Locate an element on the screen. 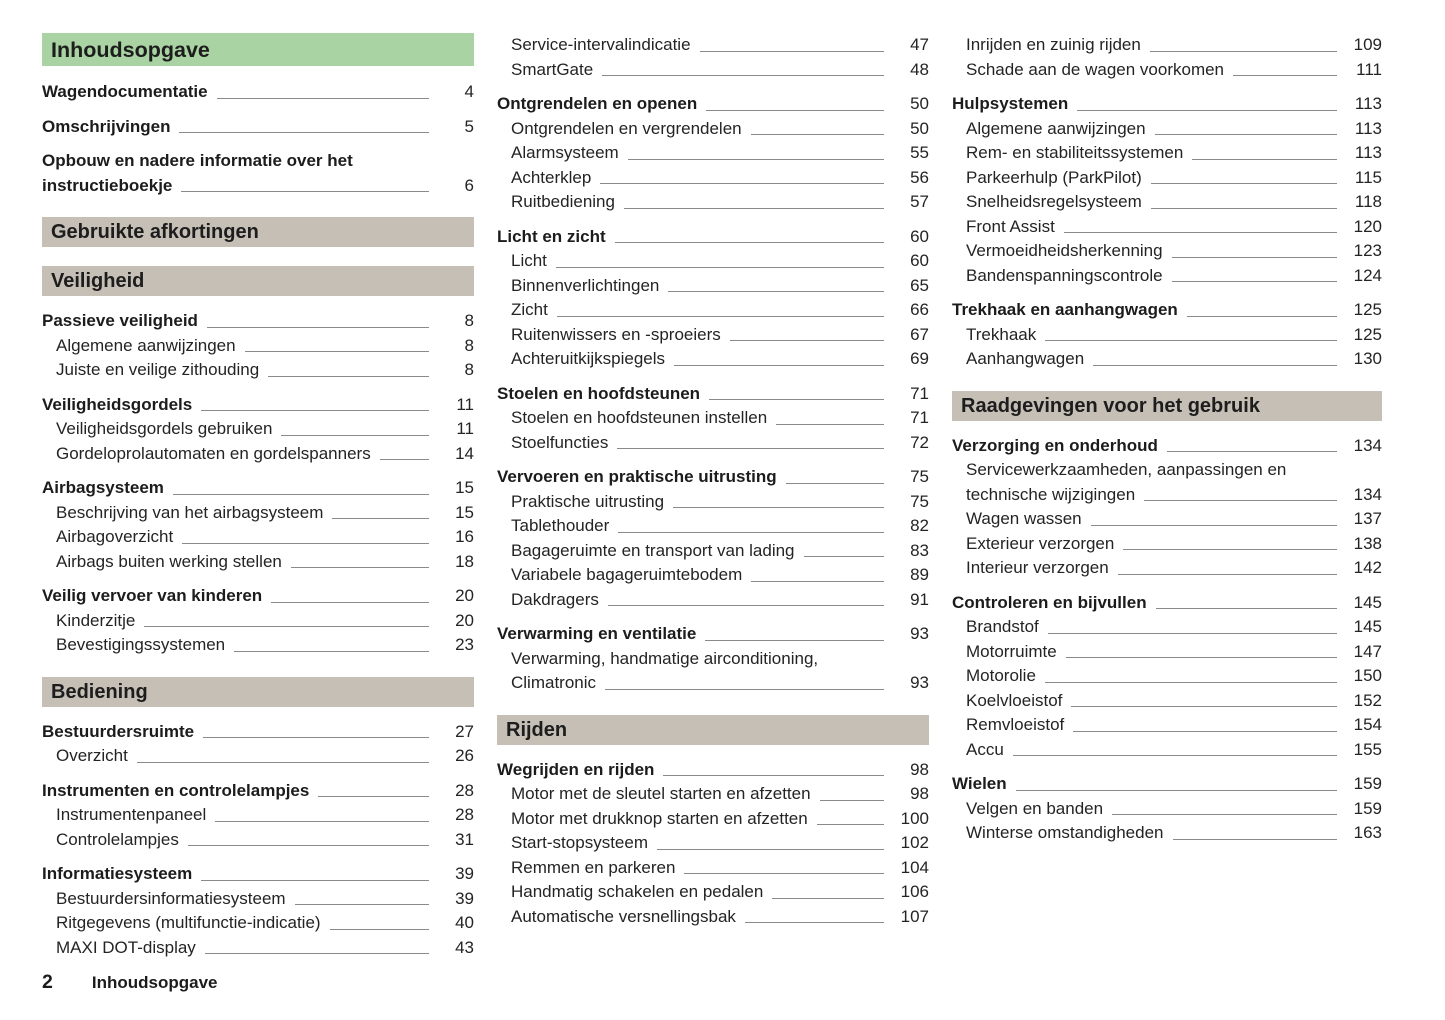 The height and width of the screenshot is (1020, 1445). toc-entry: Wegrijden en rijden 98 is located at coordinates (713, 770).